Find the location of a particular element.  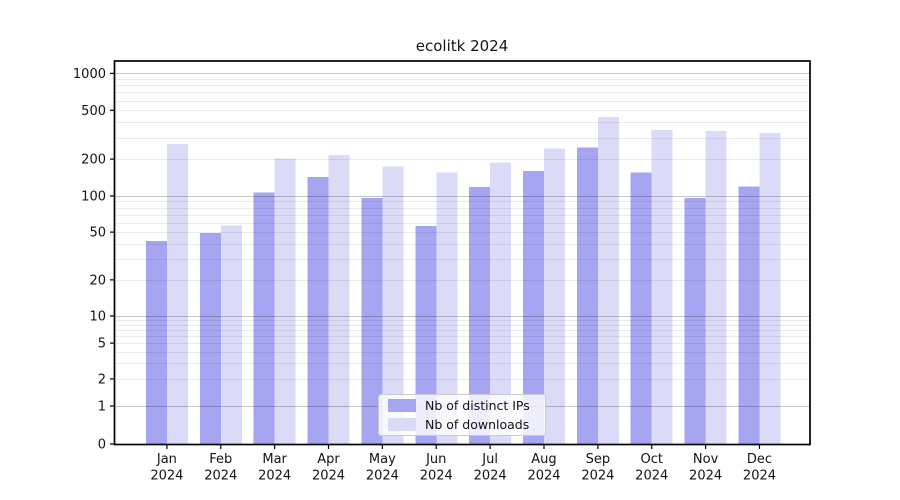

legend-item-downloads: Nb of downloads is located at coordinates (462, 424).